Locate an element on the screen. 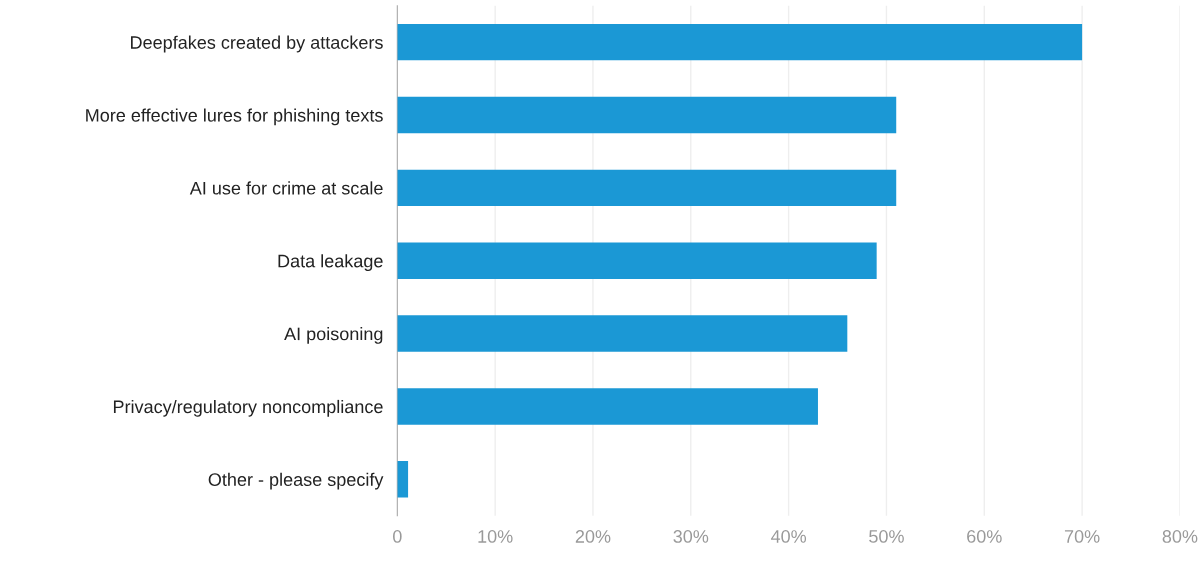 The height and width of the screenshot is (573, 1204). x-tick-label: 30% is located at coordinates (691, 536).